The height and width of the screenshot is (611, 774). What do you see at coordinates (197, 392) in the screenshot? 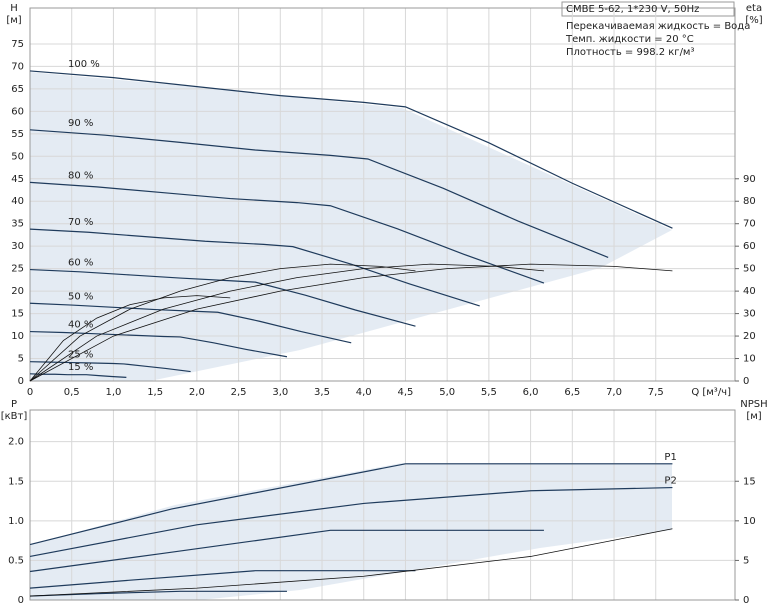
I see `x-tick-label: 2,0` at bounding box center [197, 392].